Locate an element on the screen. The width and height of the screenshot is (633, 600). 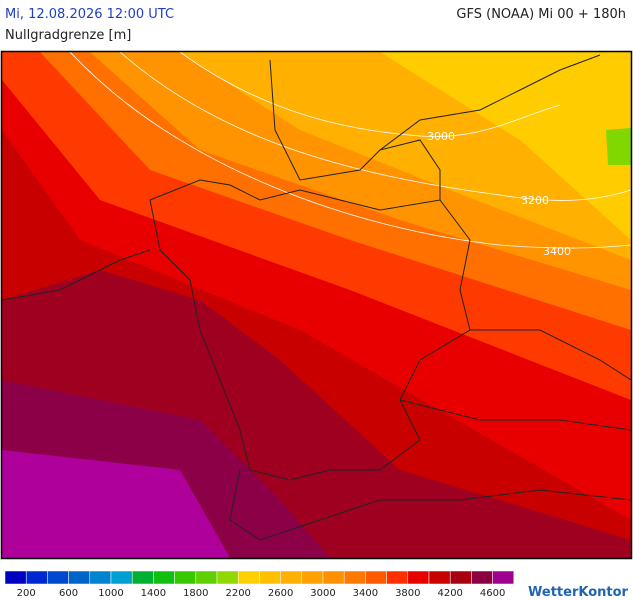
legend-label: 600 is located at coordinates (68, 593).